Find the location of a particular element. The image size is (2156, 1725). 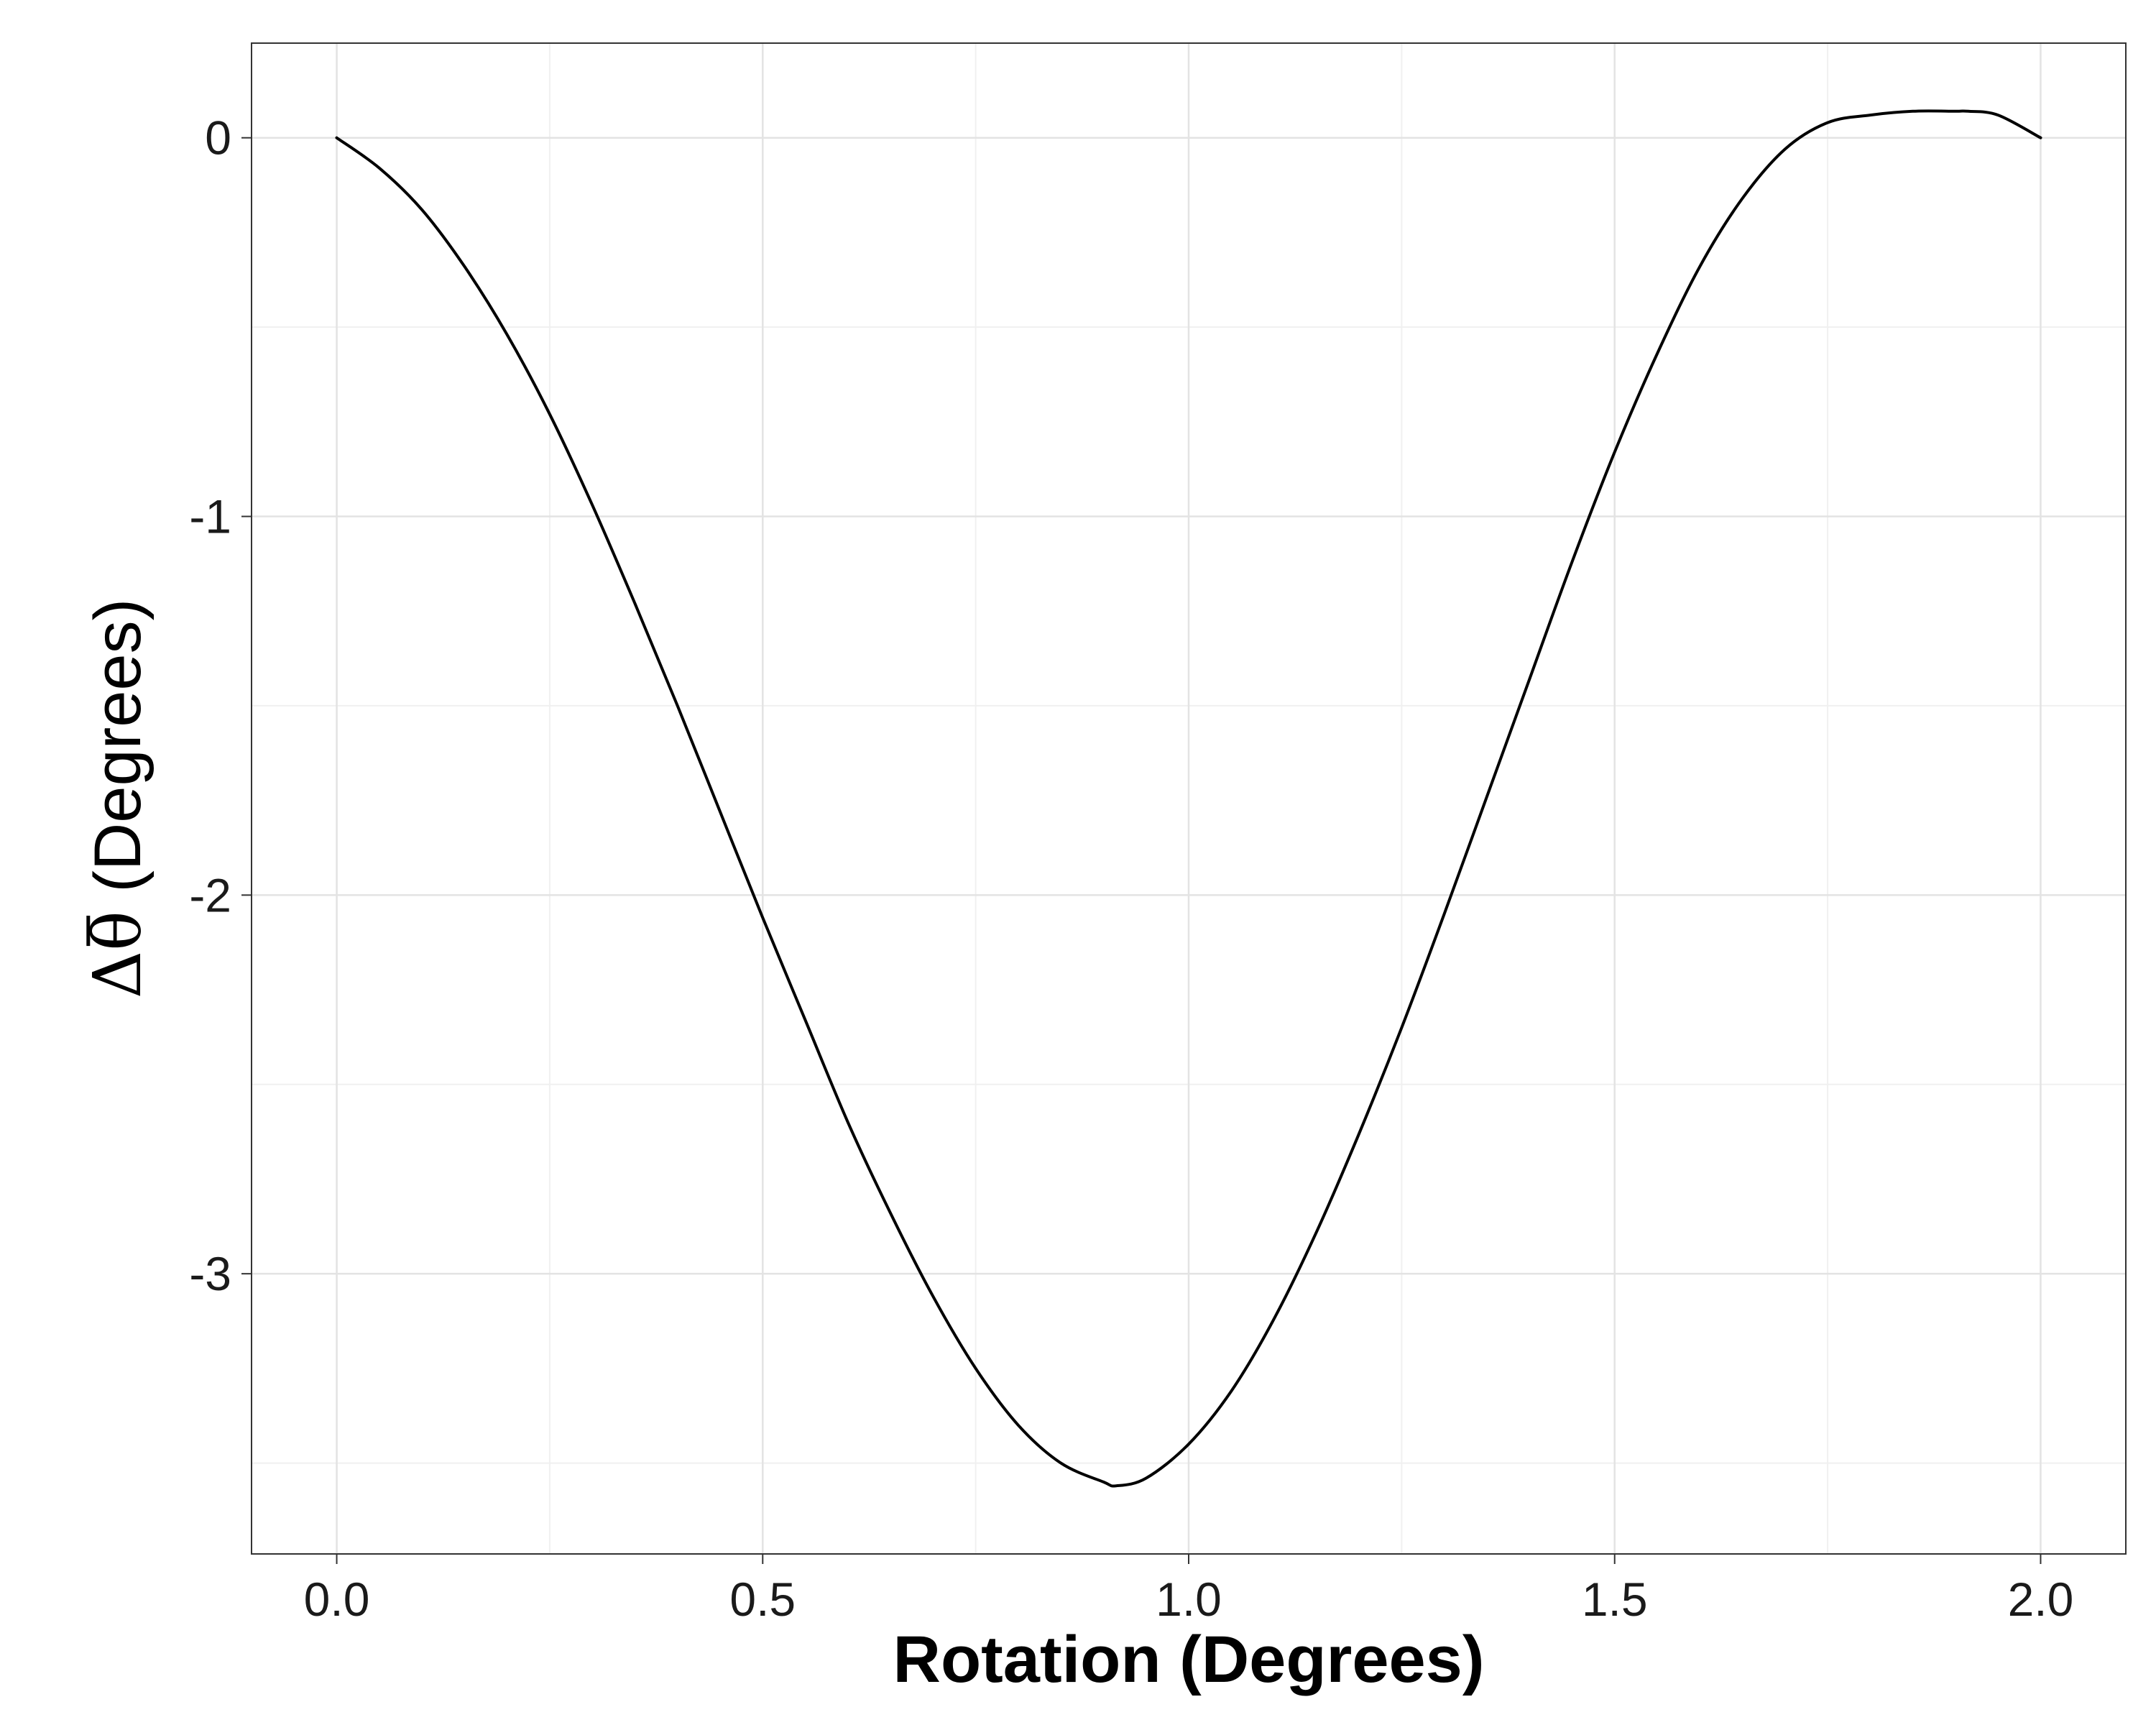

x-tick-label: 2.0 is located at coordinates (2041, 1599).